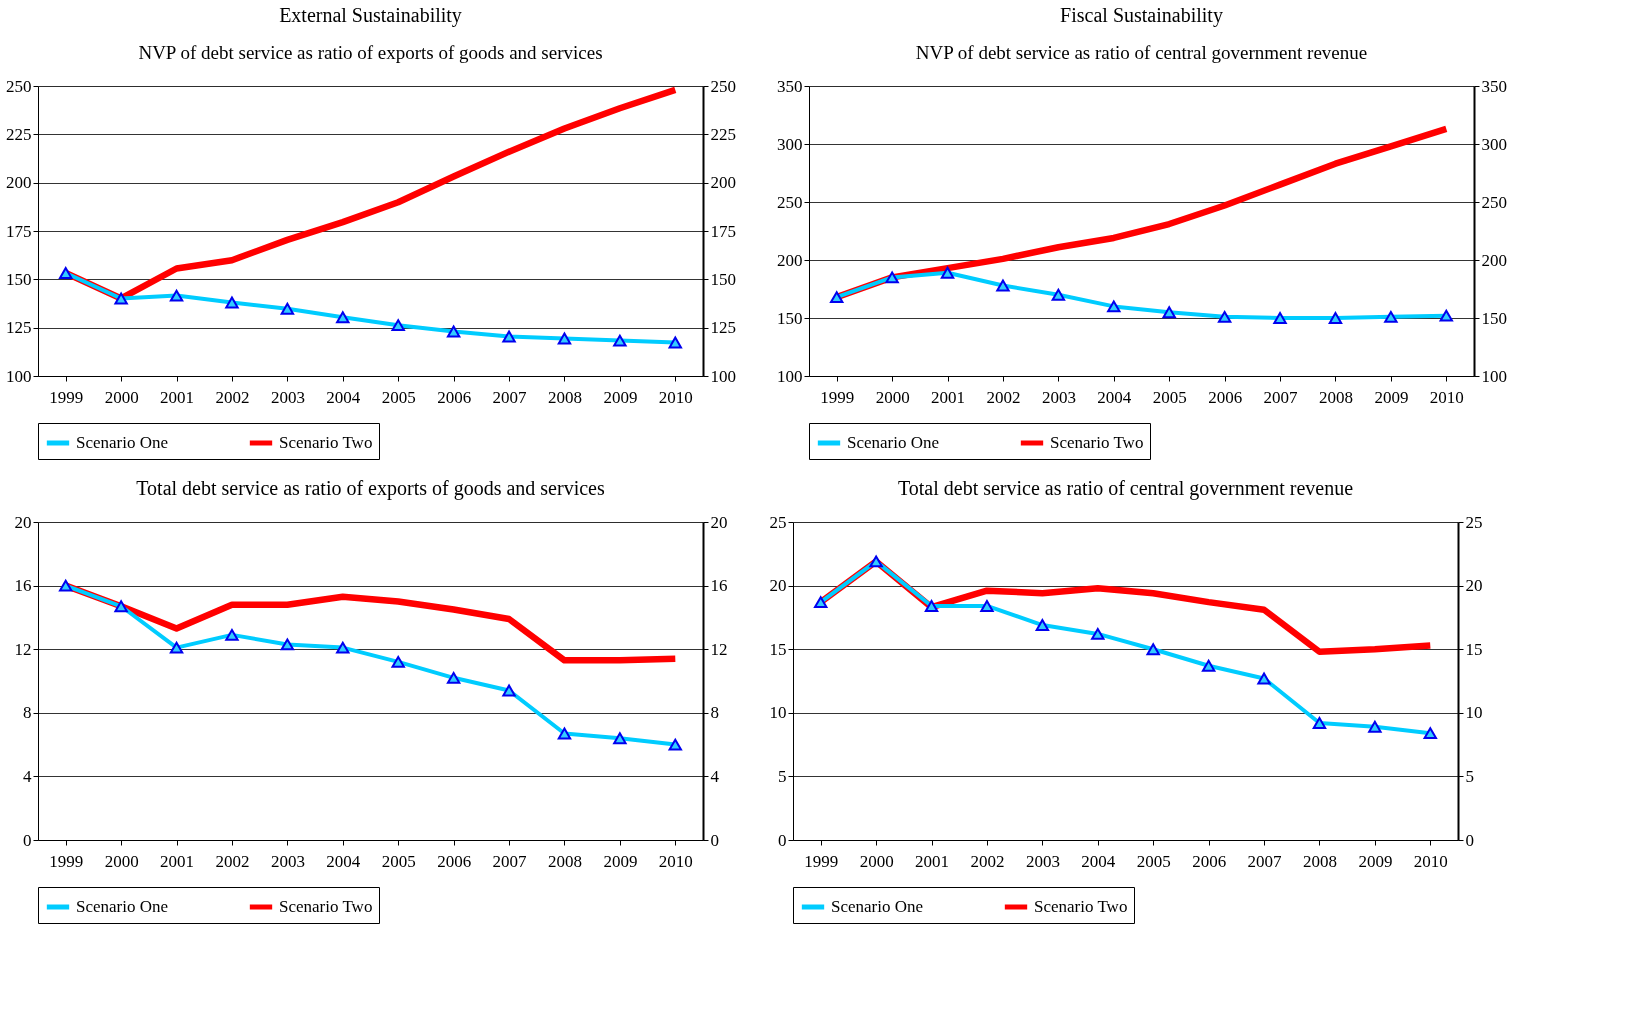  What do you see at coordinates (714, 713) in the screenshot?
I see `y2-tick-label: 8` at bounding box center [714, 713].